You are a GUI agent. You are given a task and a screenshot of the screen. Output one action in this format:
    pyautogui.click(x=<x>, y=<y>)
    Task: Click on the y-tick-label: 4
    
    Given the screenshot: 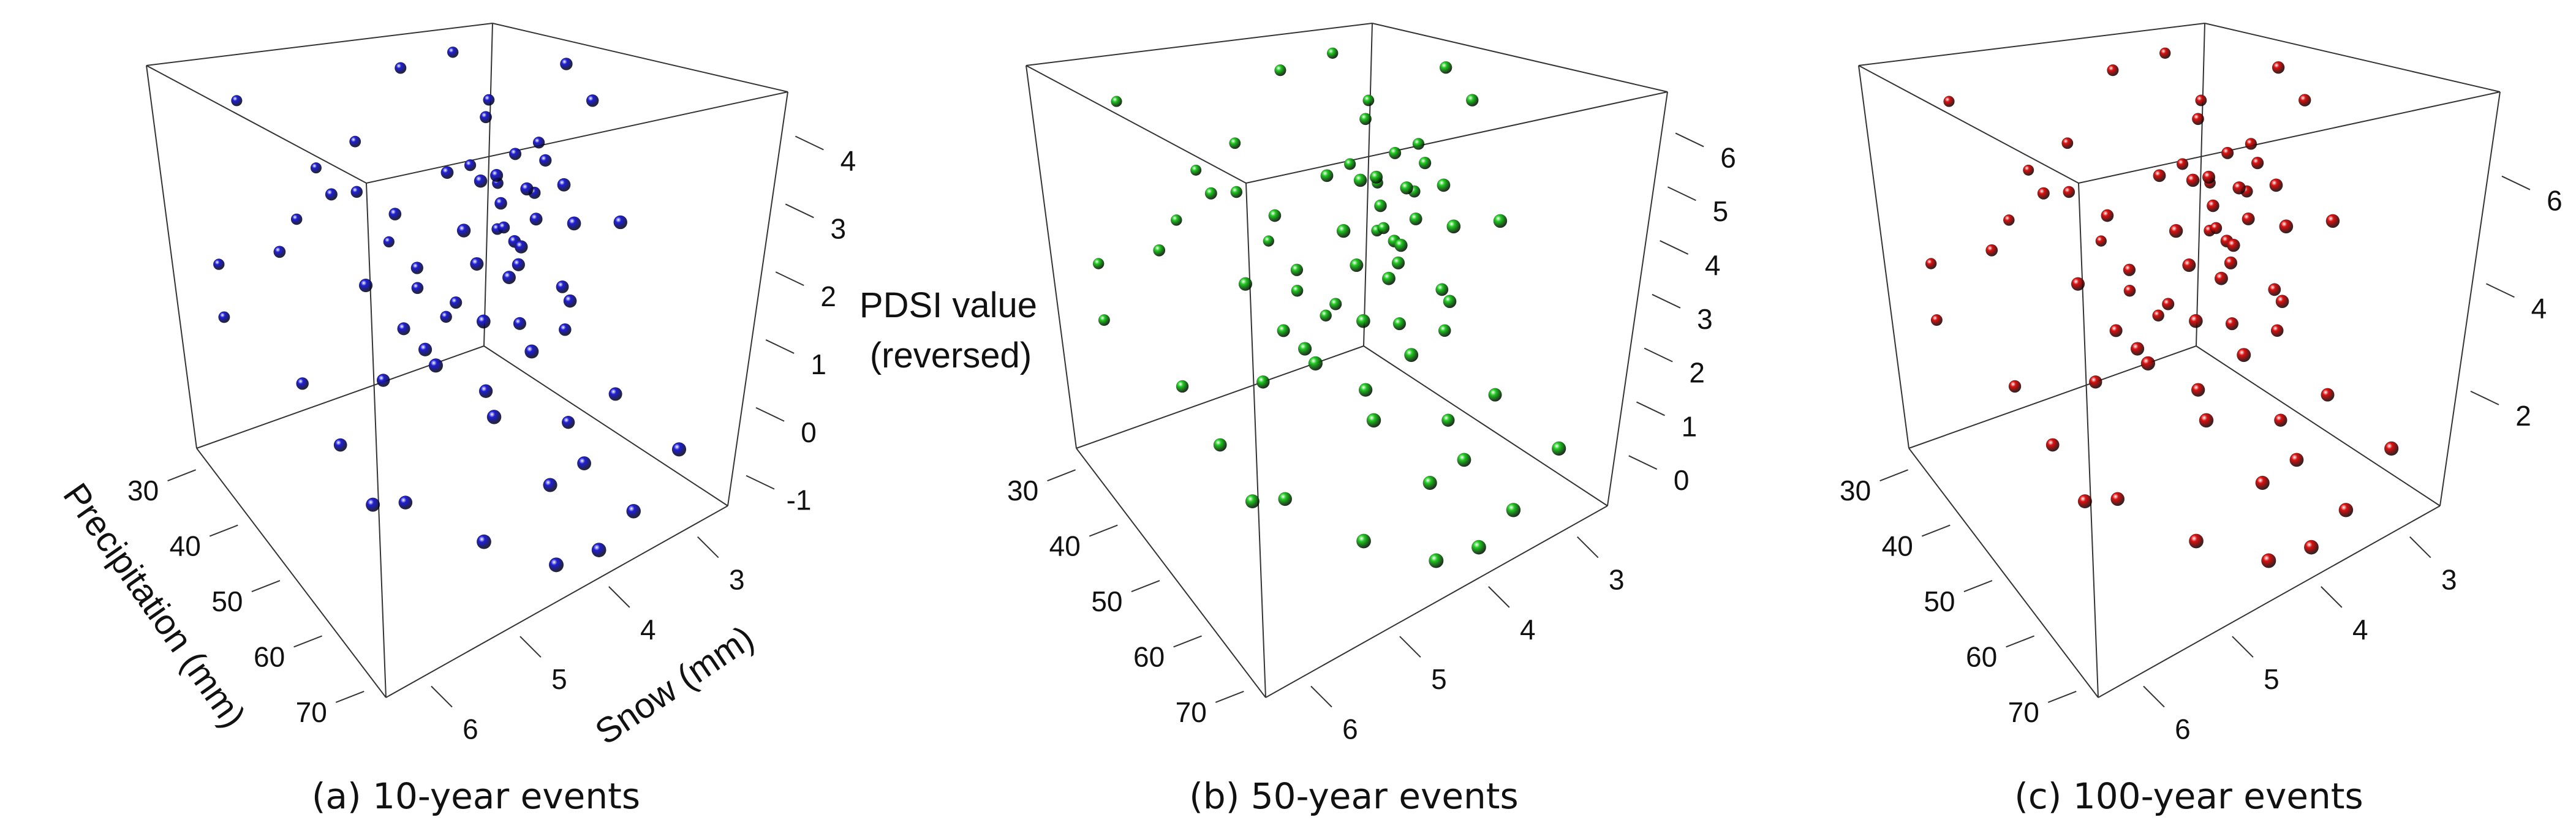 What is the action you would take?
    pyautogui.click(x=2360, y=629)
    